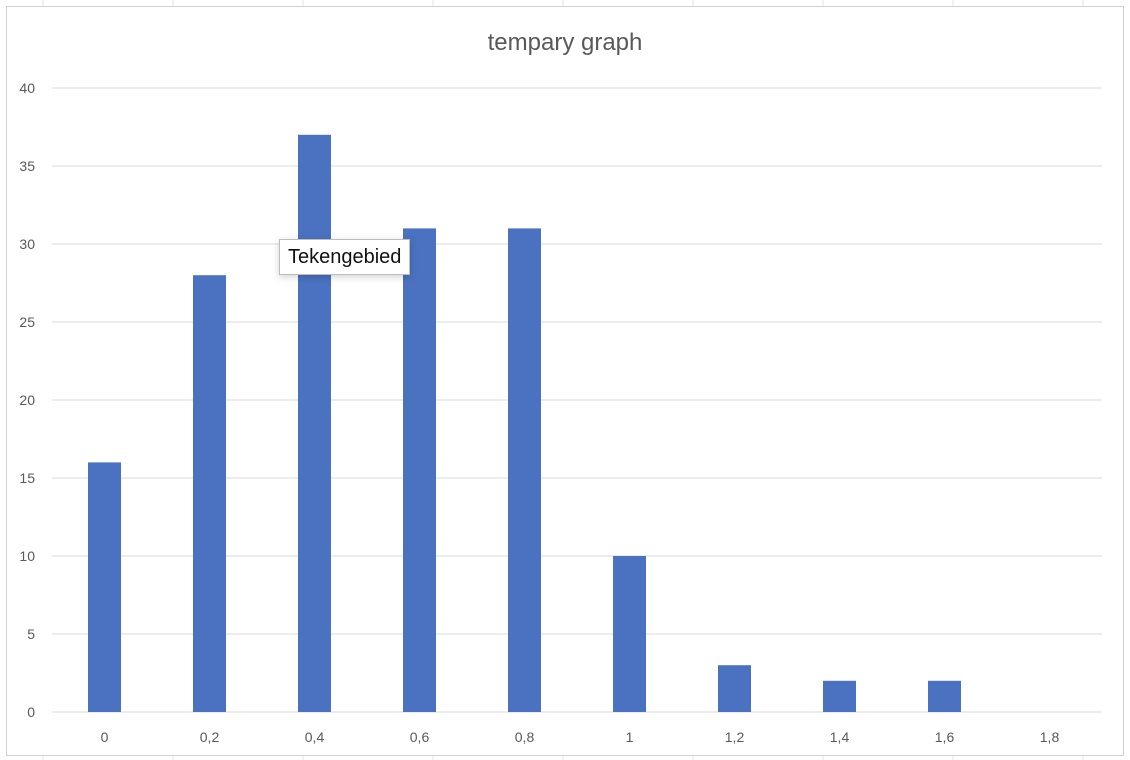 The height and width of the screenshot is (760, 1130). What do you see at coordinates (945, 737) in the screenshot?
I see `x-tick-label: 1,6` at bounding box center [945, 737].